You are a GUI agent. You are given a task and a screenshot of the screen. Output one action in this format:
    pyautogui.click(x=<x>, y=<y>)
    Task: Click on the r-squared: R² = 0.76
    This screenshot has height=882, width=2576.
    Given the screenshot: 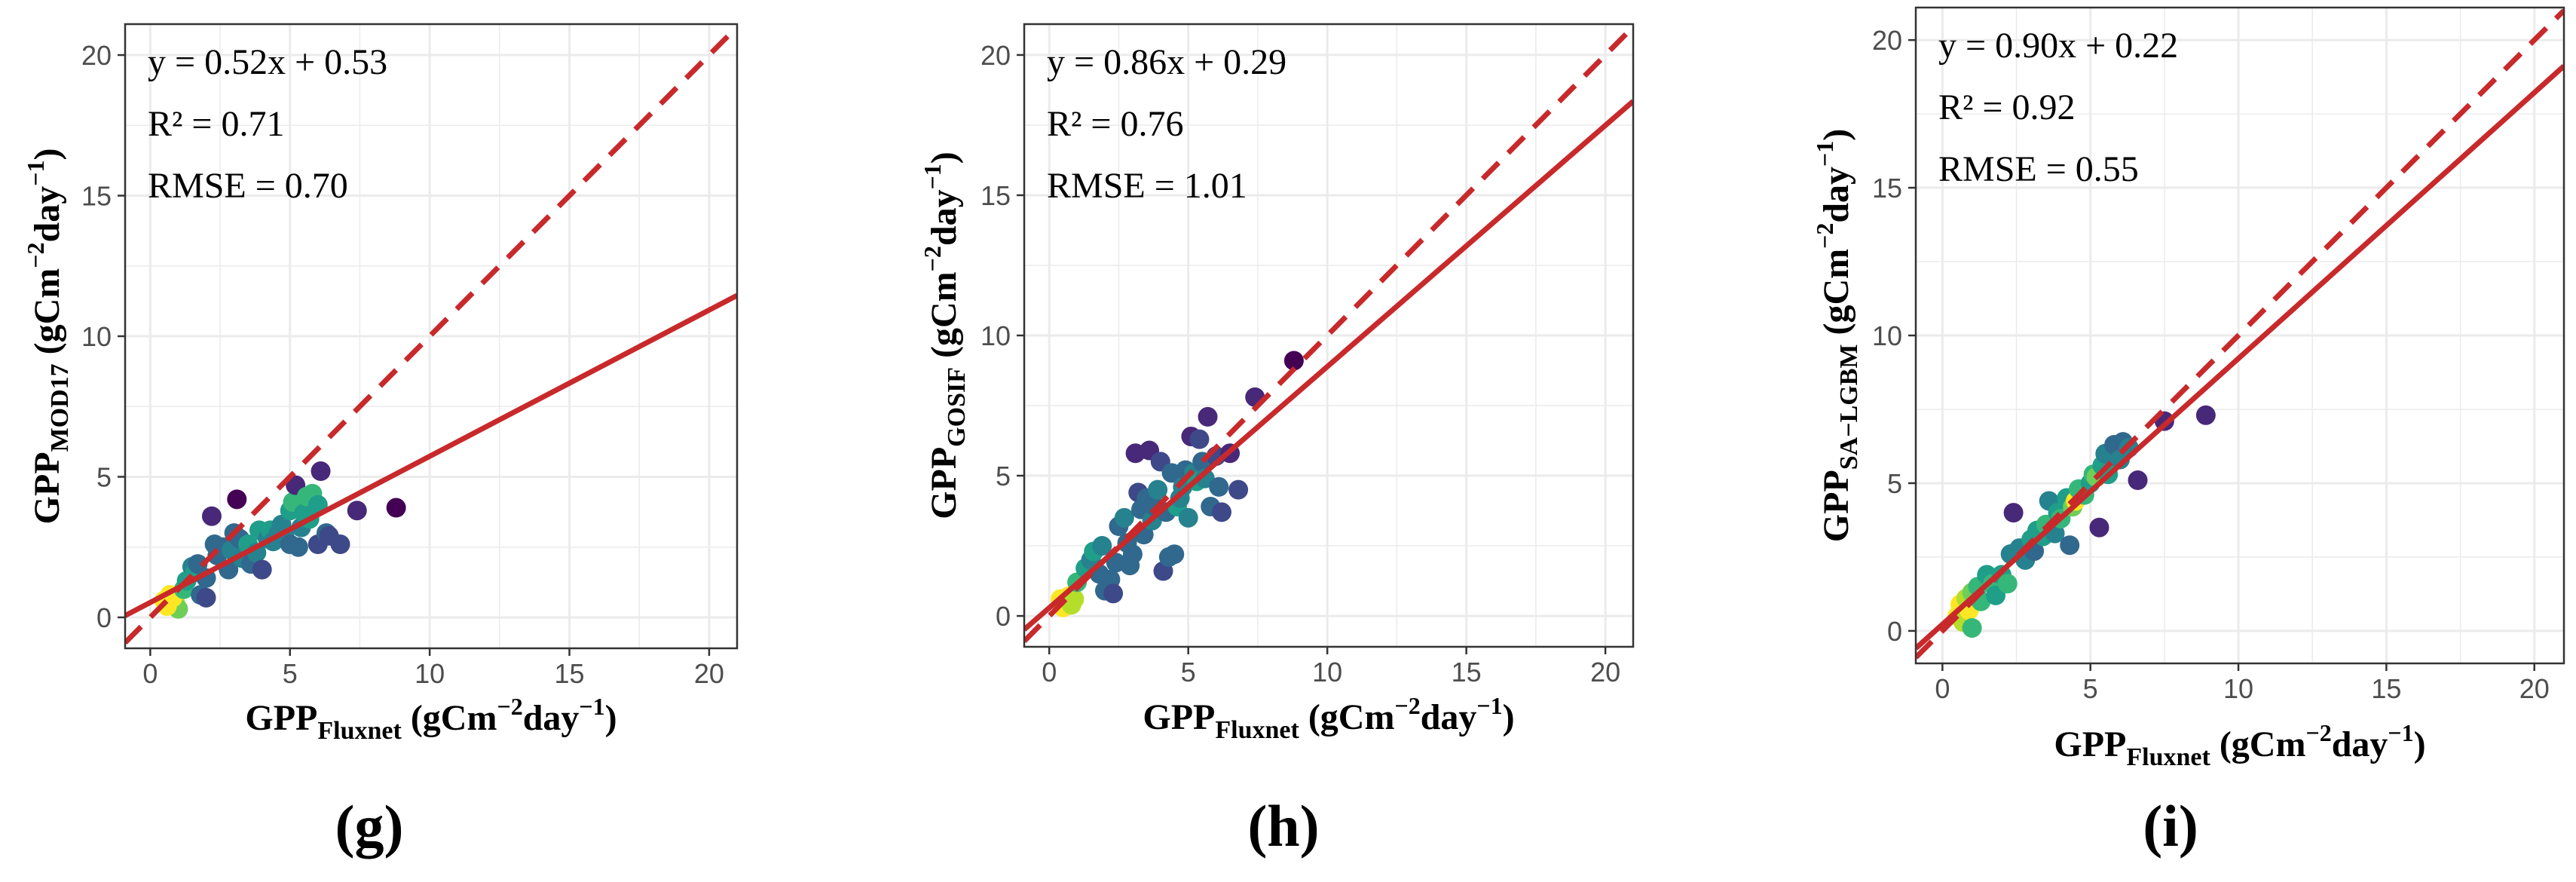 What is the action you would take?
    pyautogui.click(x=1115, y=124)
    